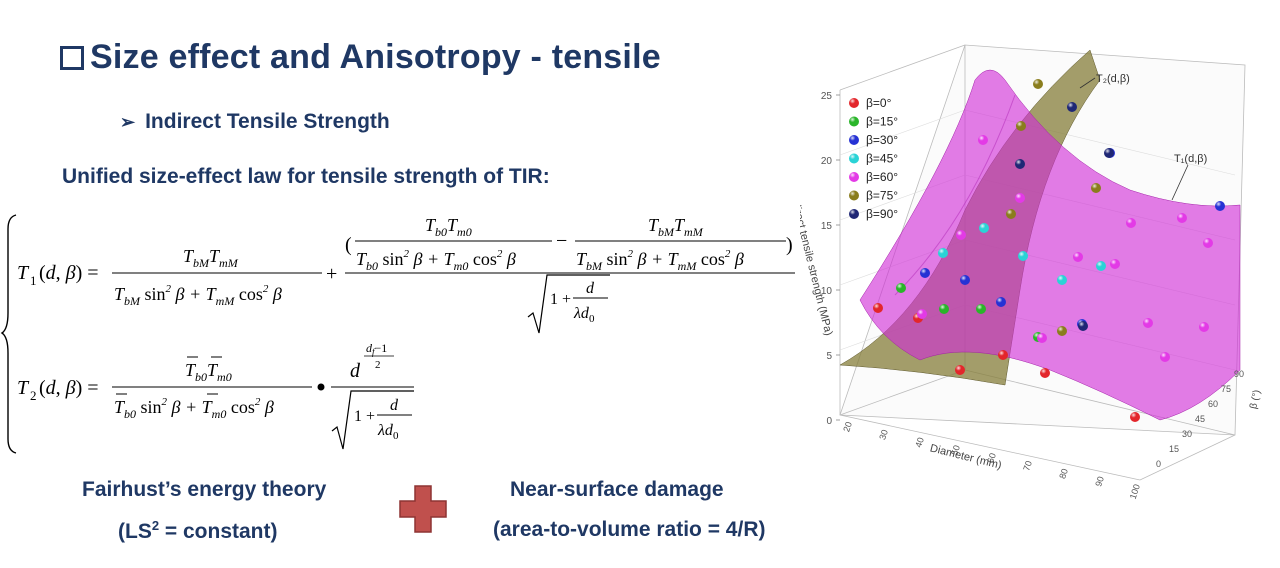 The width and height of the screenshot is (1280, 568). What do you see at coordinates (1226, 389) in the screenshot?
I see `z-tick-label: 75` at bounding box center [1226, 389].